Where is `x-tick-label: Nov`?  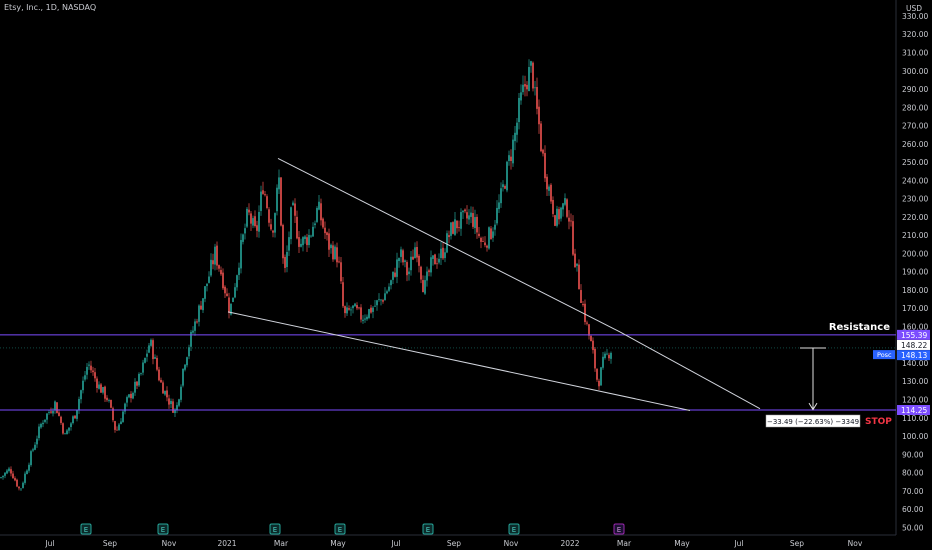
x-tick-label: Nov is located at coordinates (855, 543).